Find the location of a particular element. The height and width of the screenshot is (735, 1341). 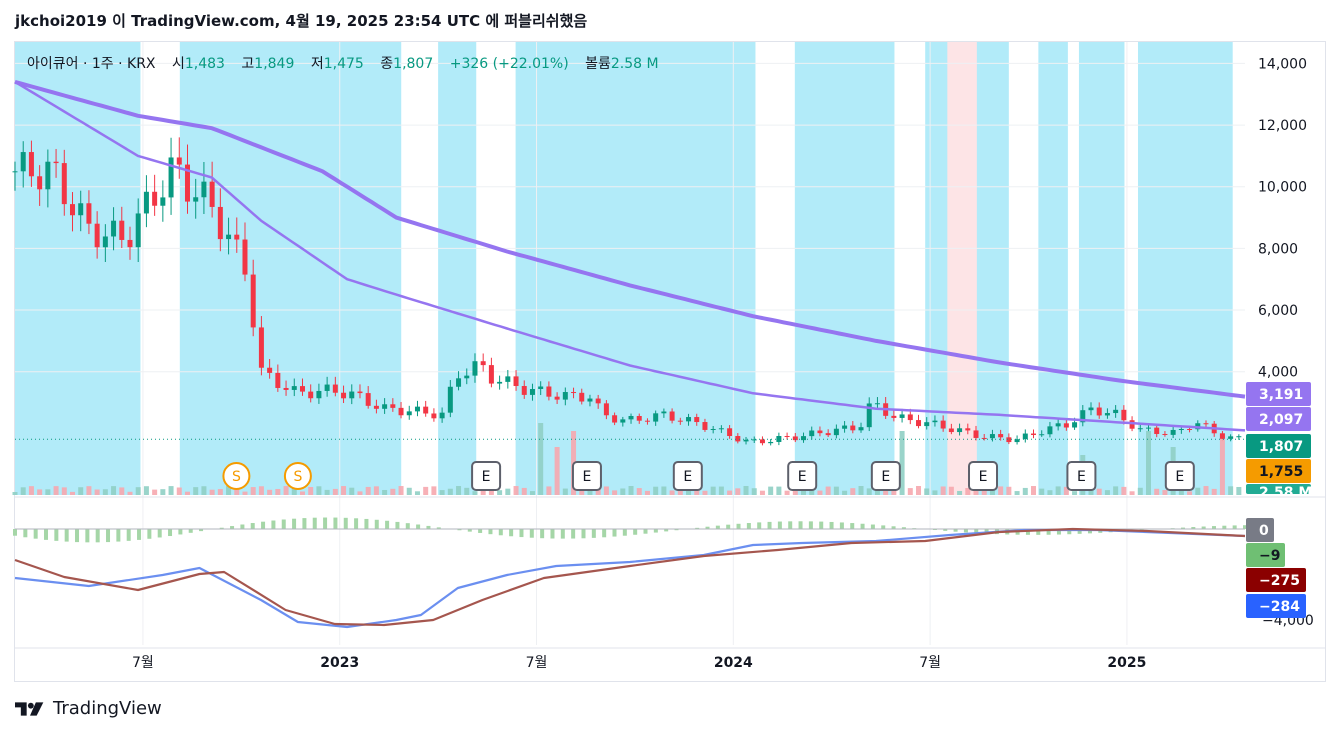

earnings-marker-label-6: E is located at coordinates (885, 477).